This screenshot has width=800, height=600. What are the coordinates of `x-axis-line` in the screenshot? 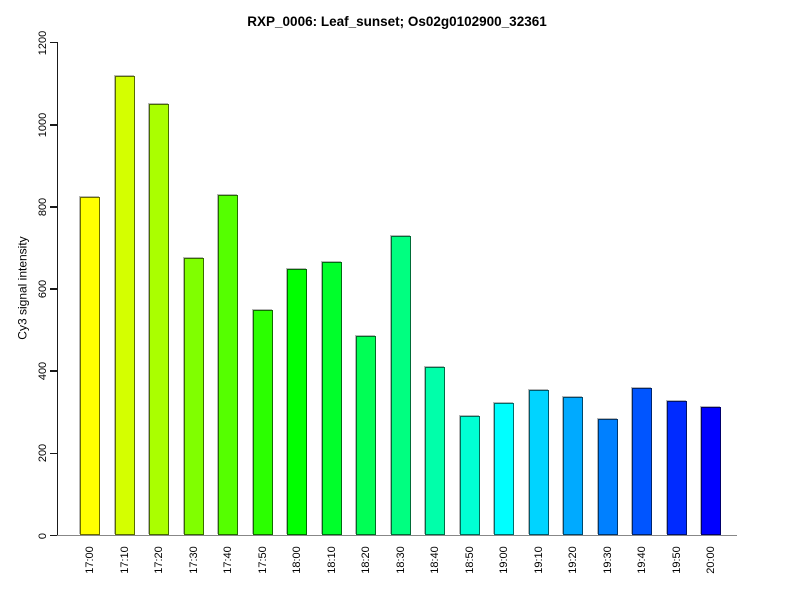 It's located at (397, 535).